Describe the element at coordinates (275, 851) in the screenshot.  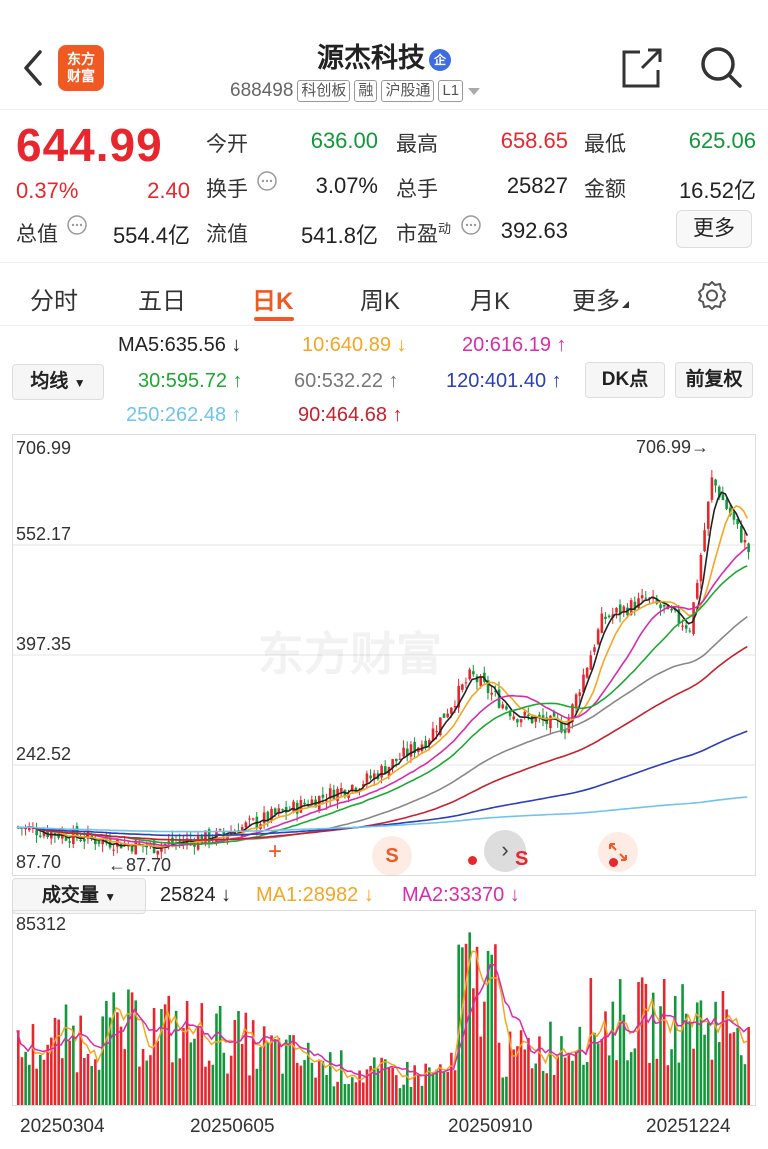
I see `plus-signal-icon: +` at that location.